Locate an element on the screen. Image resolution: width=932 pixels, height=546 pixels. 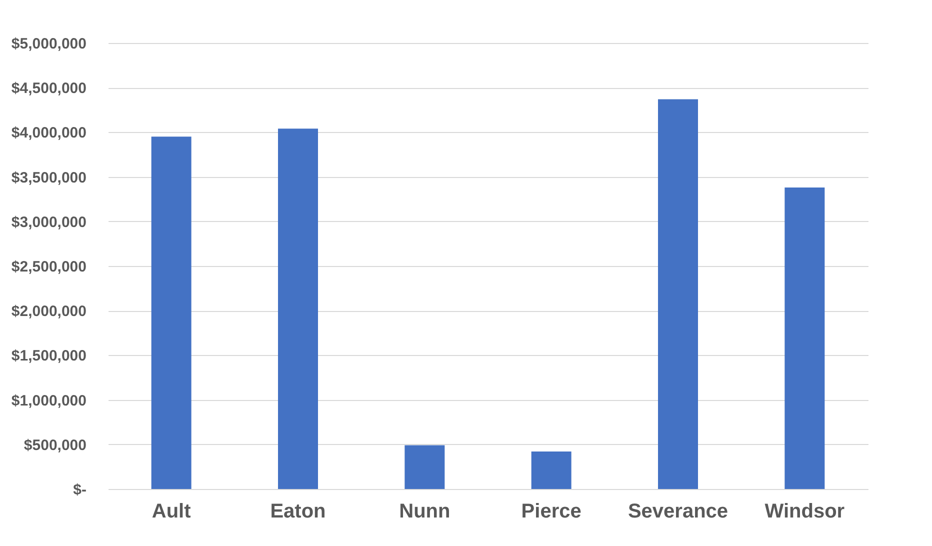
y-tick-label: $2,000,000 is located at coordinates (48, 311).